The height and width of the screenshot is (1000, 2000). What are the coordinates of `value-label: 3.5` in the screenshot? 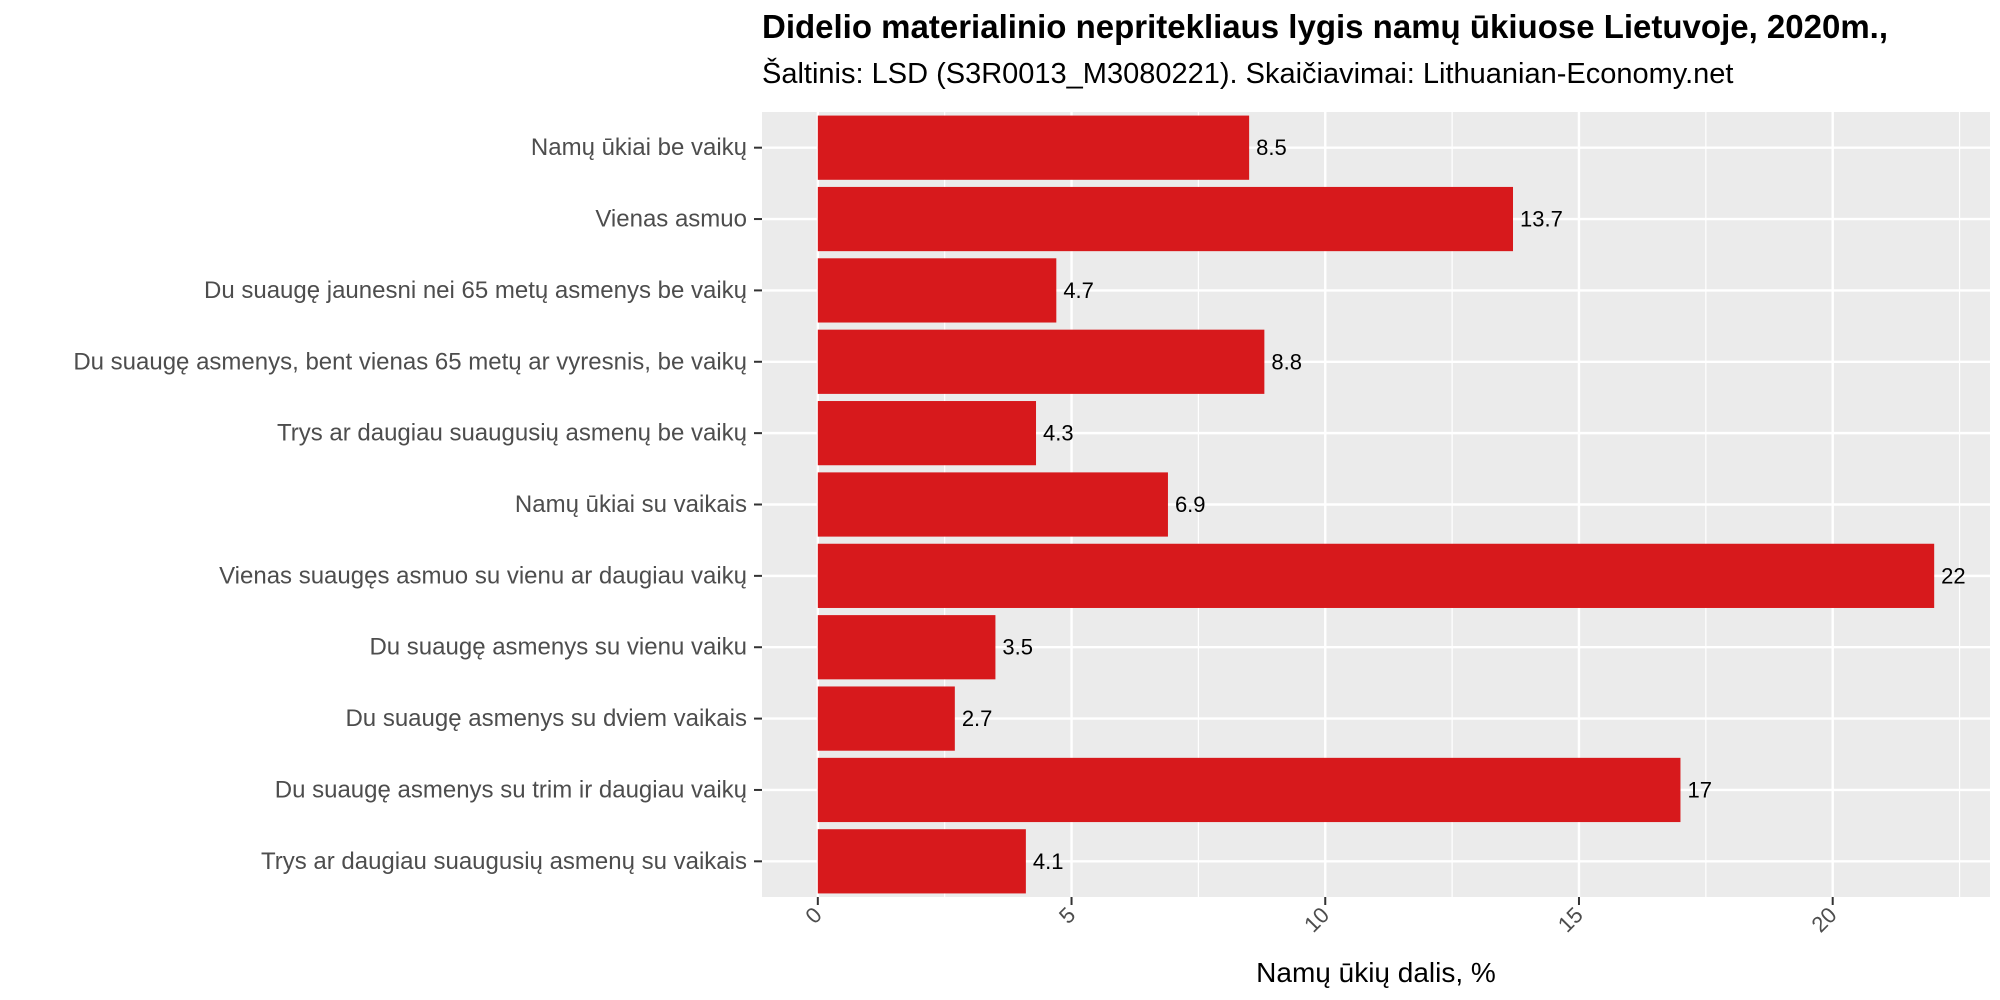 It's located at (1017, 647).